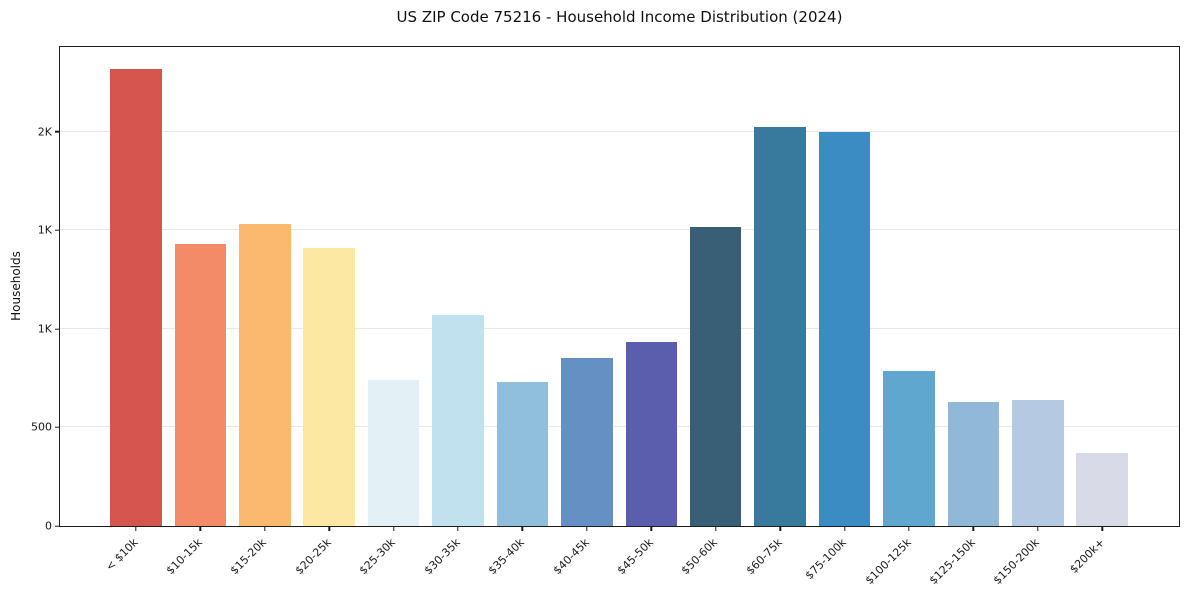 Image resolution: width=1189 pixels, height=590 pixels. I want to click on bar-slot: $200k+, so click(1100, 311).